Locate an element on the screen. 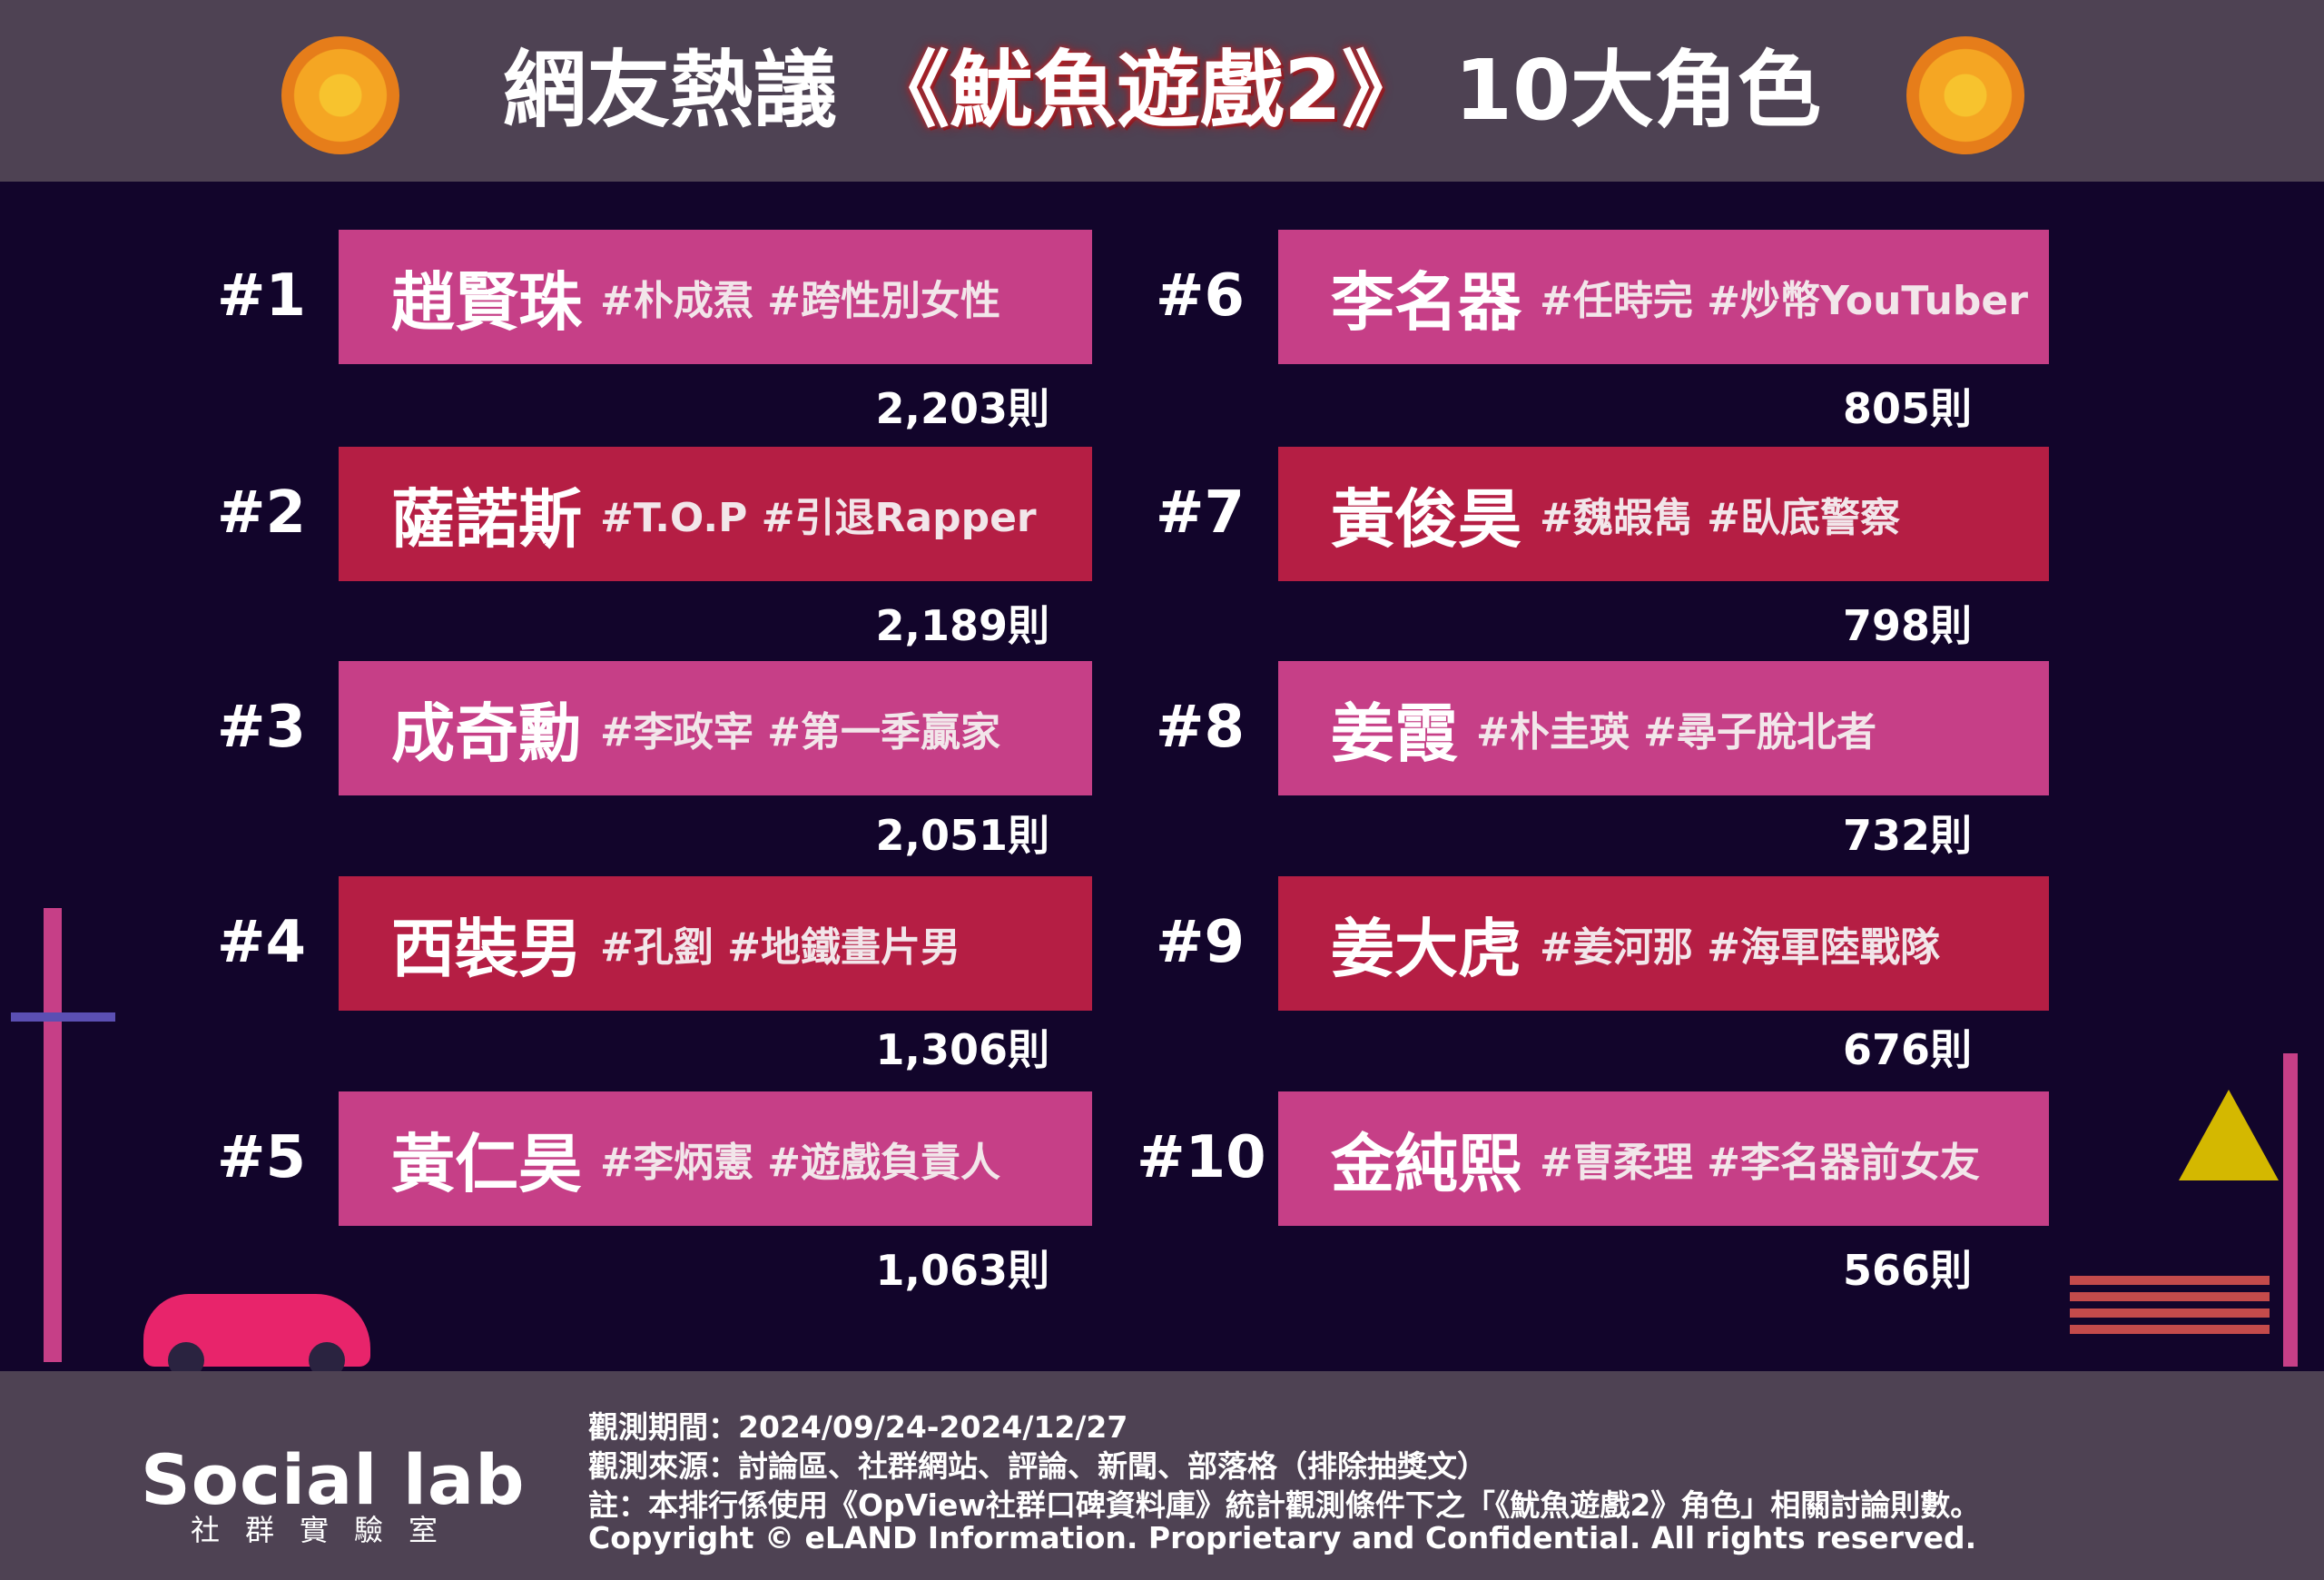  character-bar: 黃仁昊 #李炳憲 #遊戲負責人 is located at coordinates (715, 1158).